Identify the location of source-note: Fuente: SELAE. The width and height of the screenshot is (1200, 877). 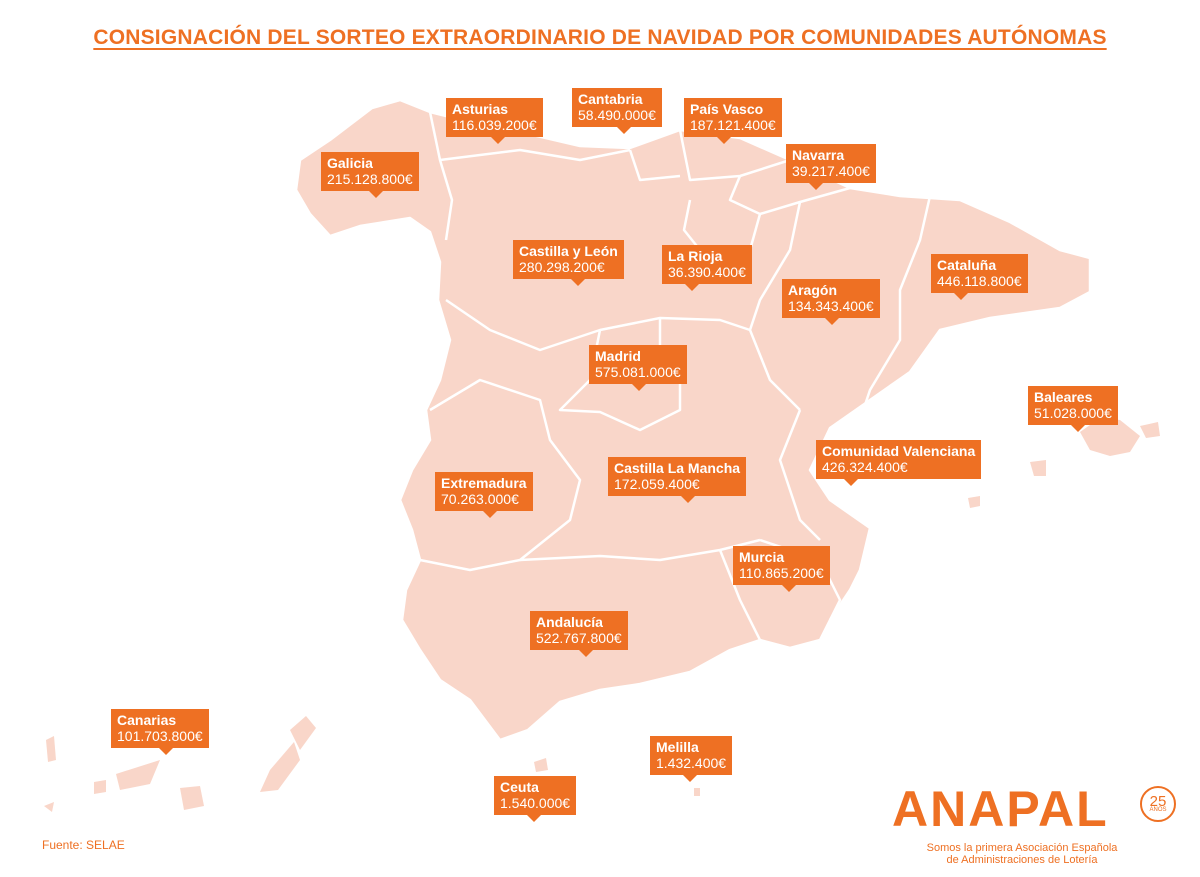
(83, 845).